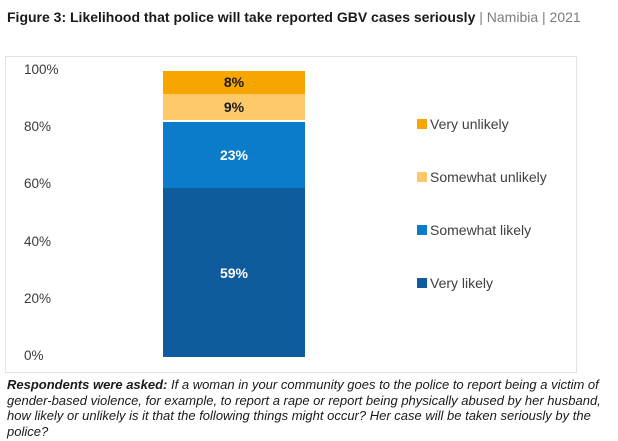 Image resolution: width=618 pixels, height=441 pixels. I want to click on bar-segment-very-likely: 59%, so click(234, 272).